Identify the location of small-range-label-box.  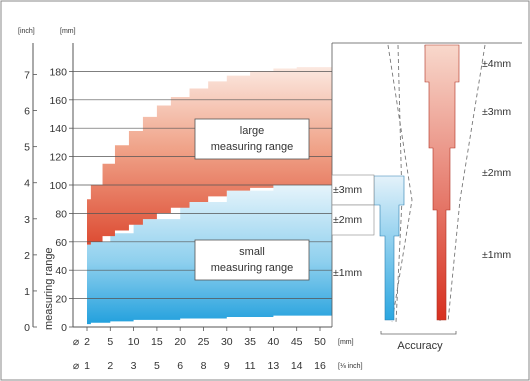
(252, 260).